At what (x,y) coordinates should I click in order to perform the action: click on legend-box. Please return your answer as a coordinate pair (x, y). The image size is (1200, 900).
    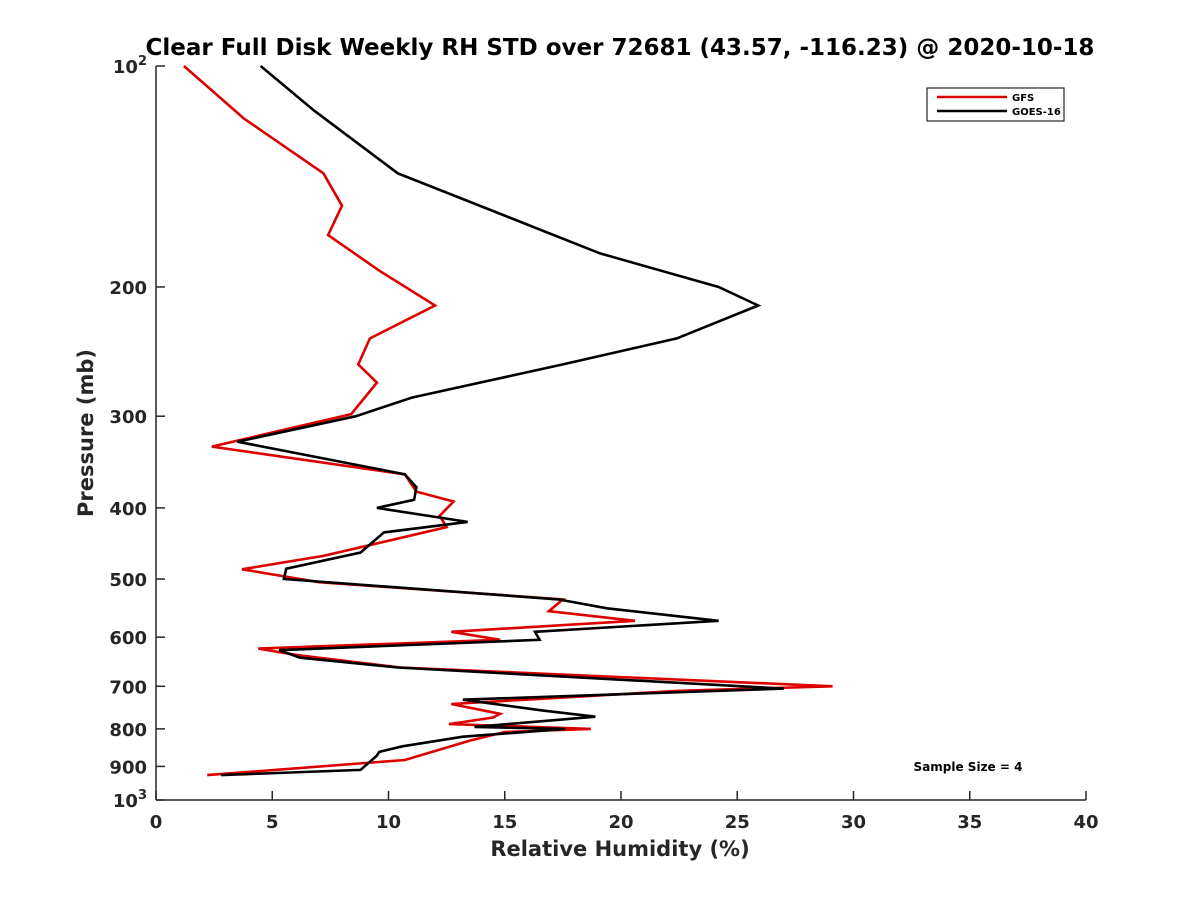
    Looking at the image, I should click on (995, 104).